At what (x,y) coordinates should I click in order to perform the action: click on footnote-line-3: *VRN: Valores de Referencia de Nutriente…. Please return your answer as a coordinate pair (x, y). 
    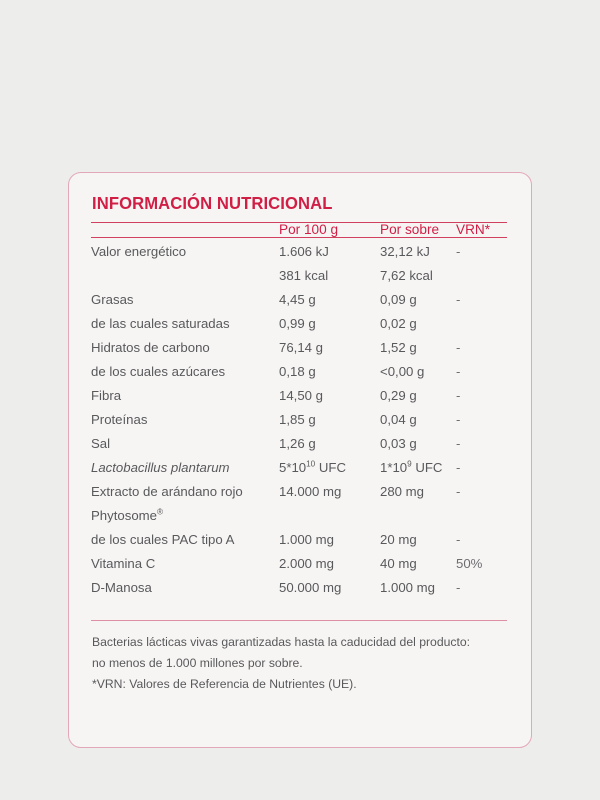
    Looking at the image, I should click on (224, 683).